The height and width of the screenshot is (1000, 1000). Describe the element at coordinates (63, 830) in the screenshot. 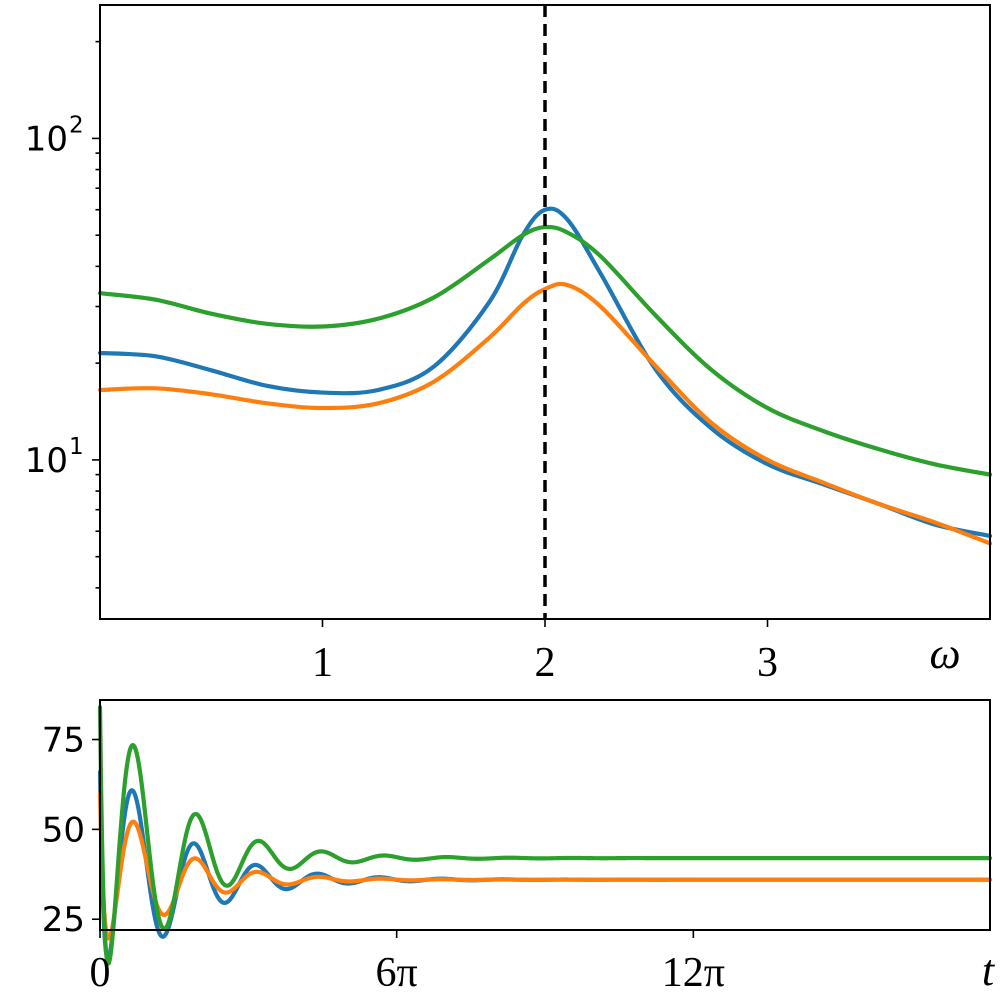

I see `bottom-y-tick-label: 50` at that location.